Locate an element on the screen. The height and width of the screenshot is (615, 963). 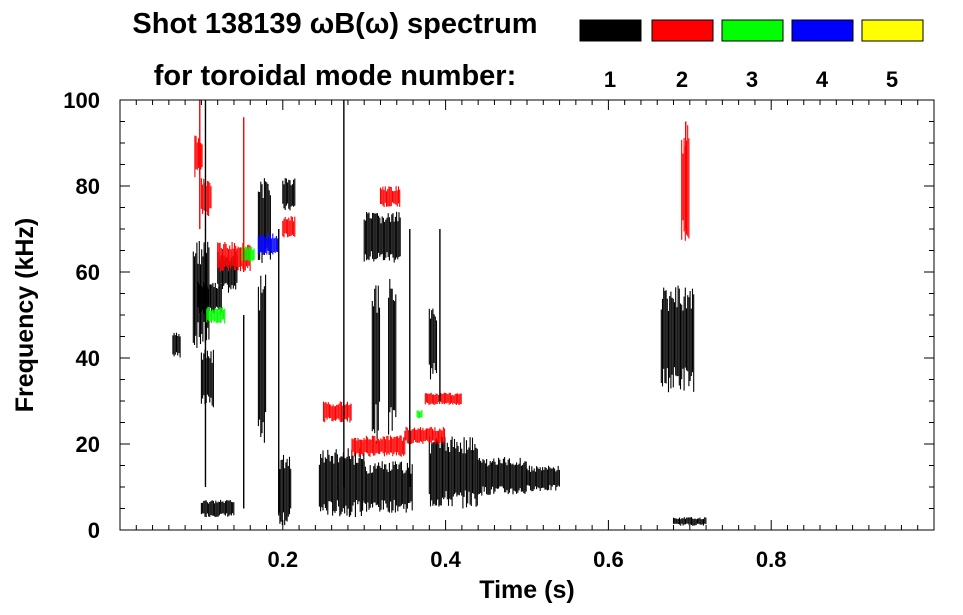
y-axis-label: Frequency (kHz) is located at coordinates (25, 315).